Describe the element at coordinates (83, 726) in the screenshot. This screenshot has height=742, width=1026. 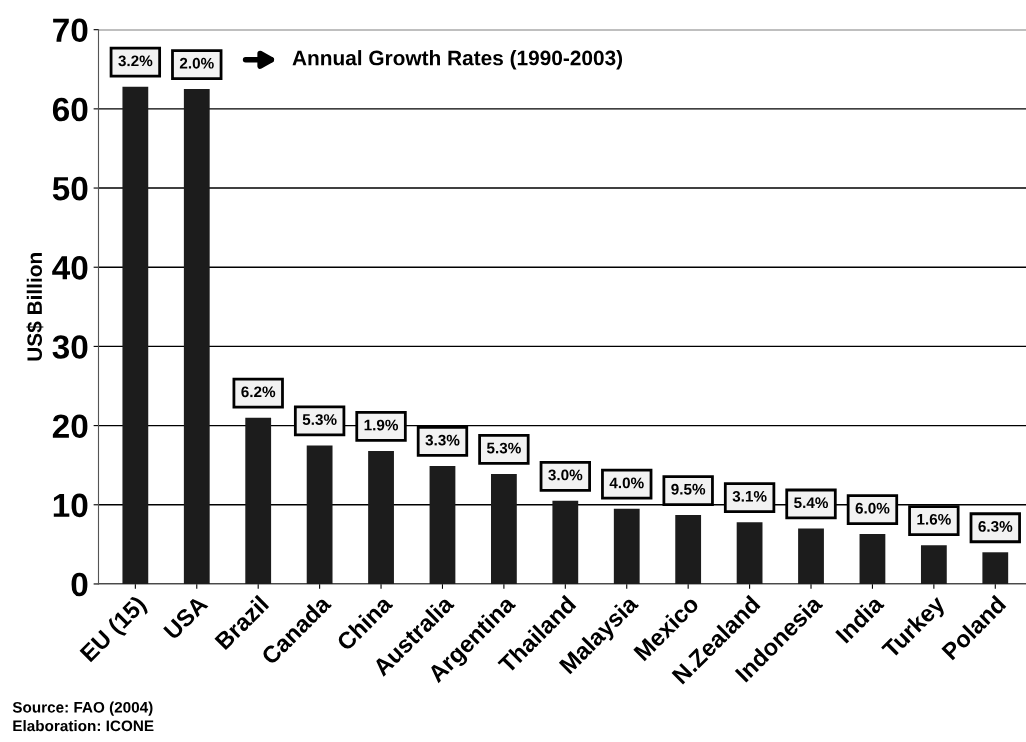
I see `text: Elaboration: ICONE` at that location.